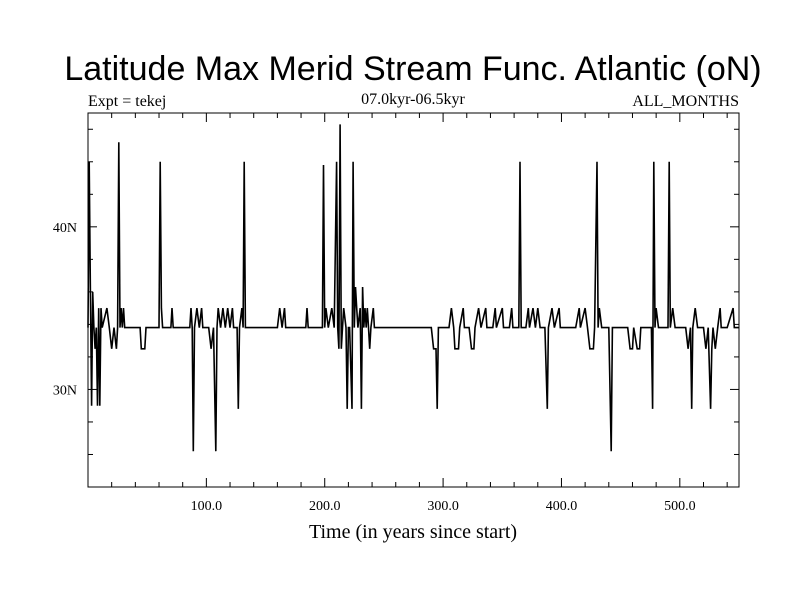  Describe the element at coordinates (207, 506) in the screenshot. I see `x-tick-label: 100.0` at that location.